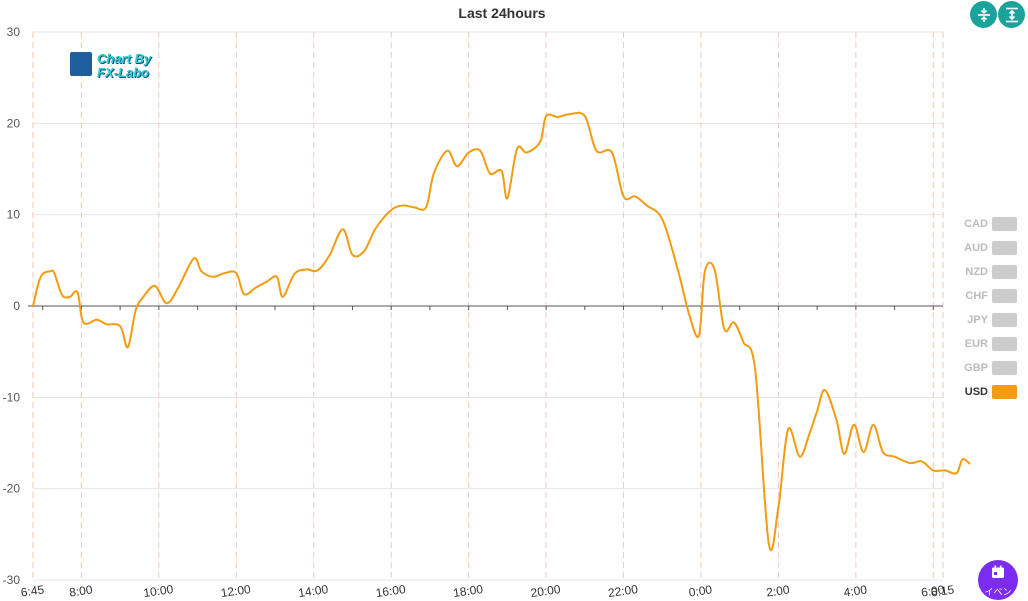 This screenshot has height=601, width=1028. Describe the element at coordinates (16, 306) in the screenshot. I see `y-tick-label: 0` at that location.